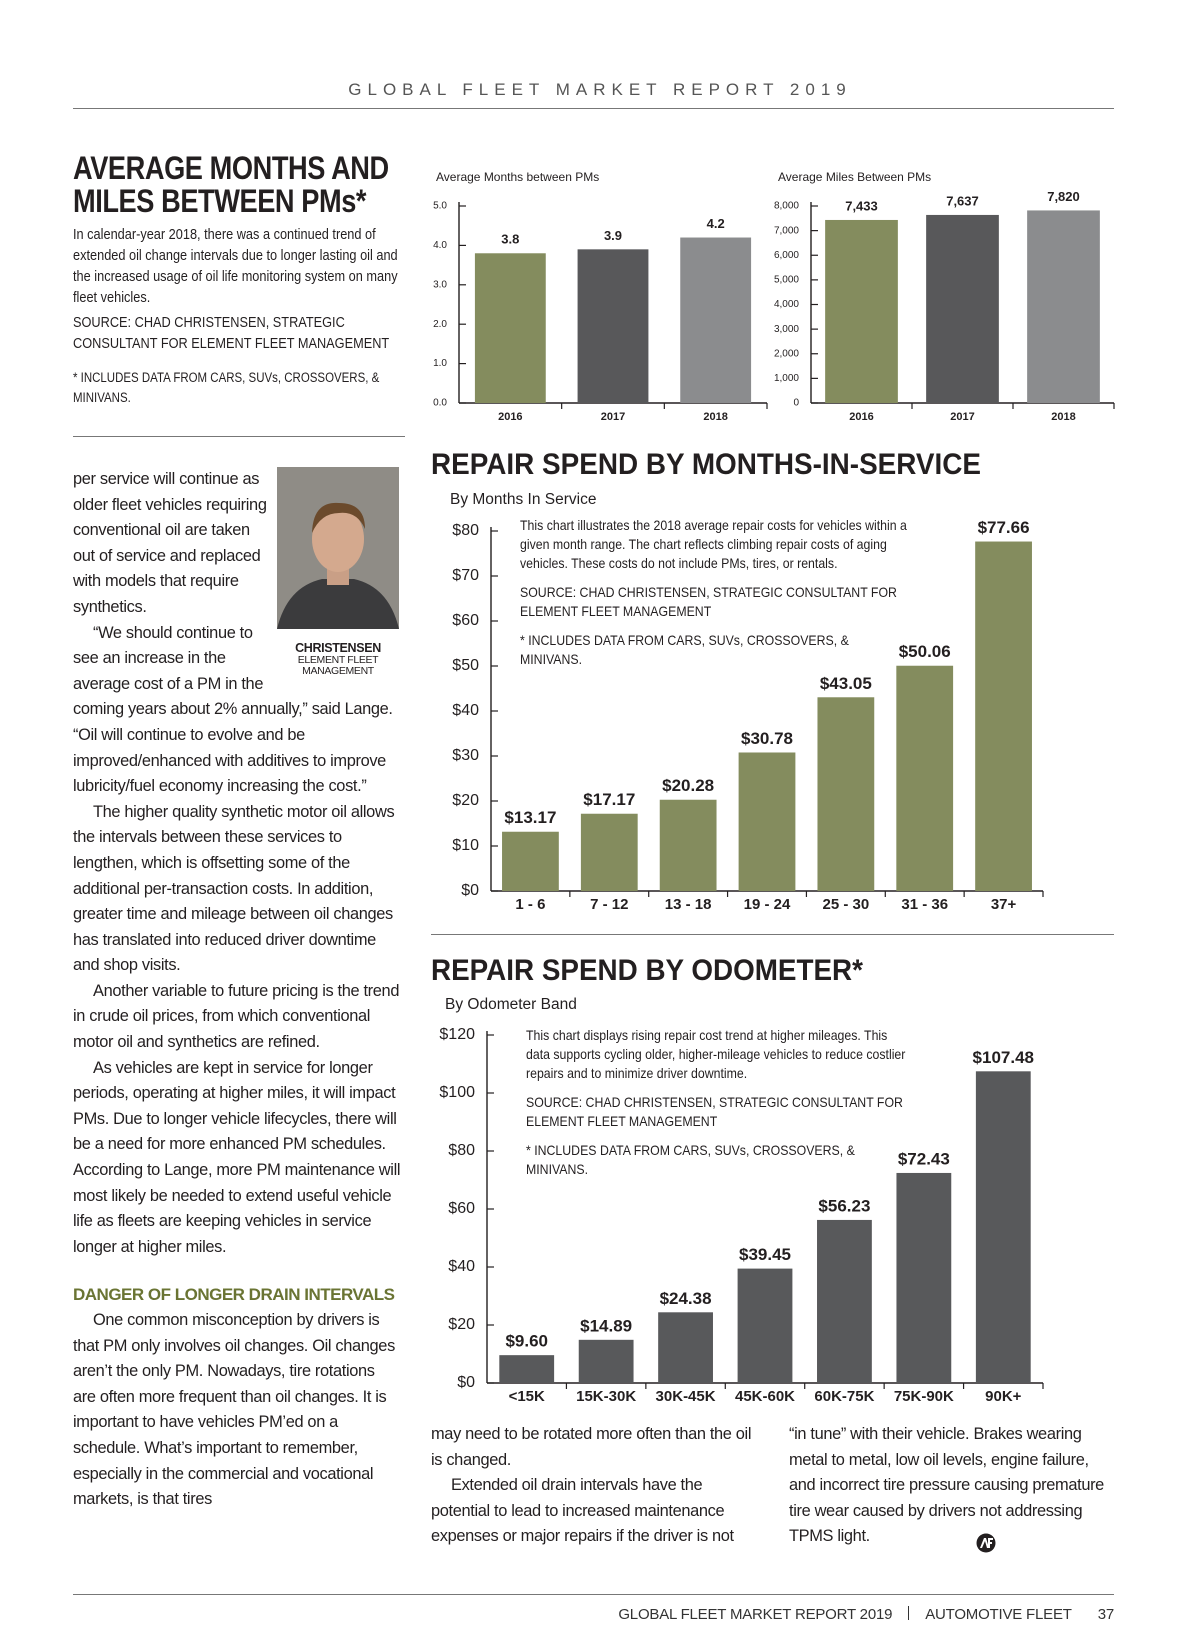 The width and height of the screenshot is (1200, 1638). I want to click on photo-caption-affiliation: ELEMENT FLEET MANAGEMENT, so click(338, 665).